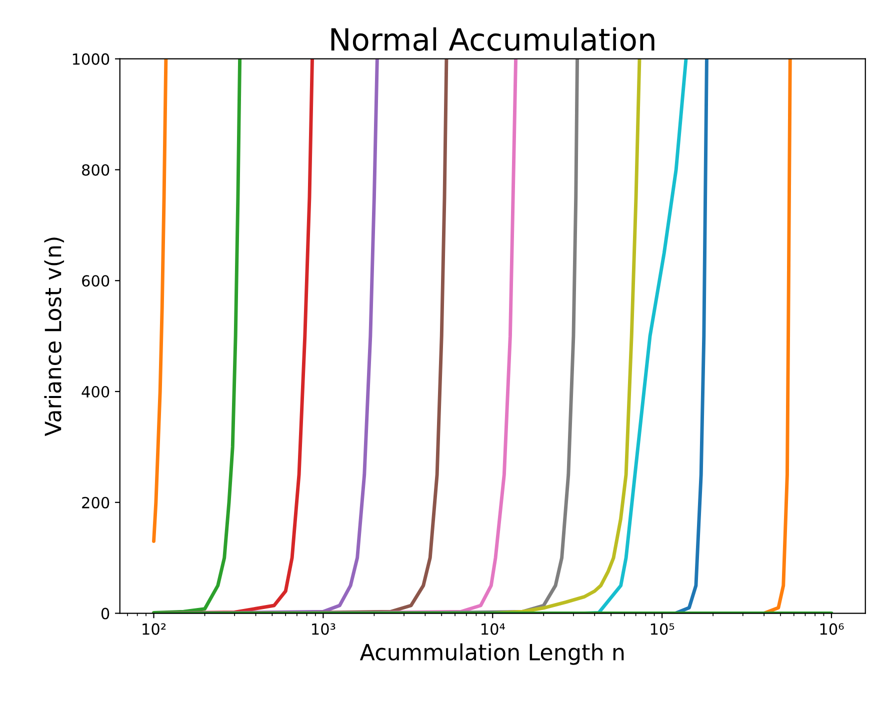 This screenshot has width=875, height=709. I want to click on x-axis-title: Acummulation Length n, so click(492, 654).